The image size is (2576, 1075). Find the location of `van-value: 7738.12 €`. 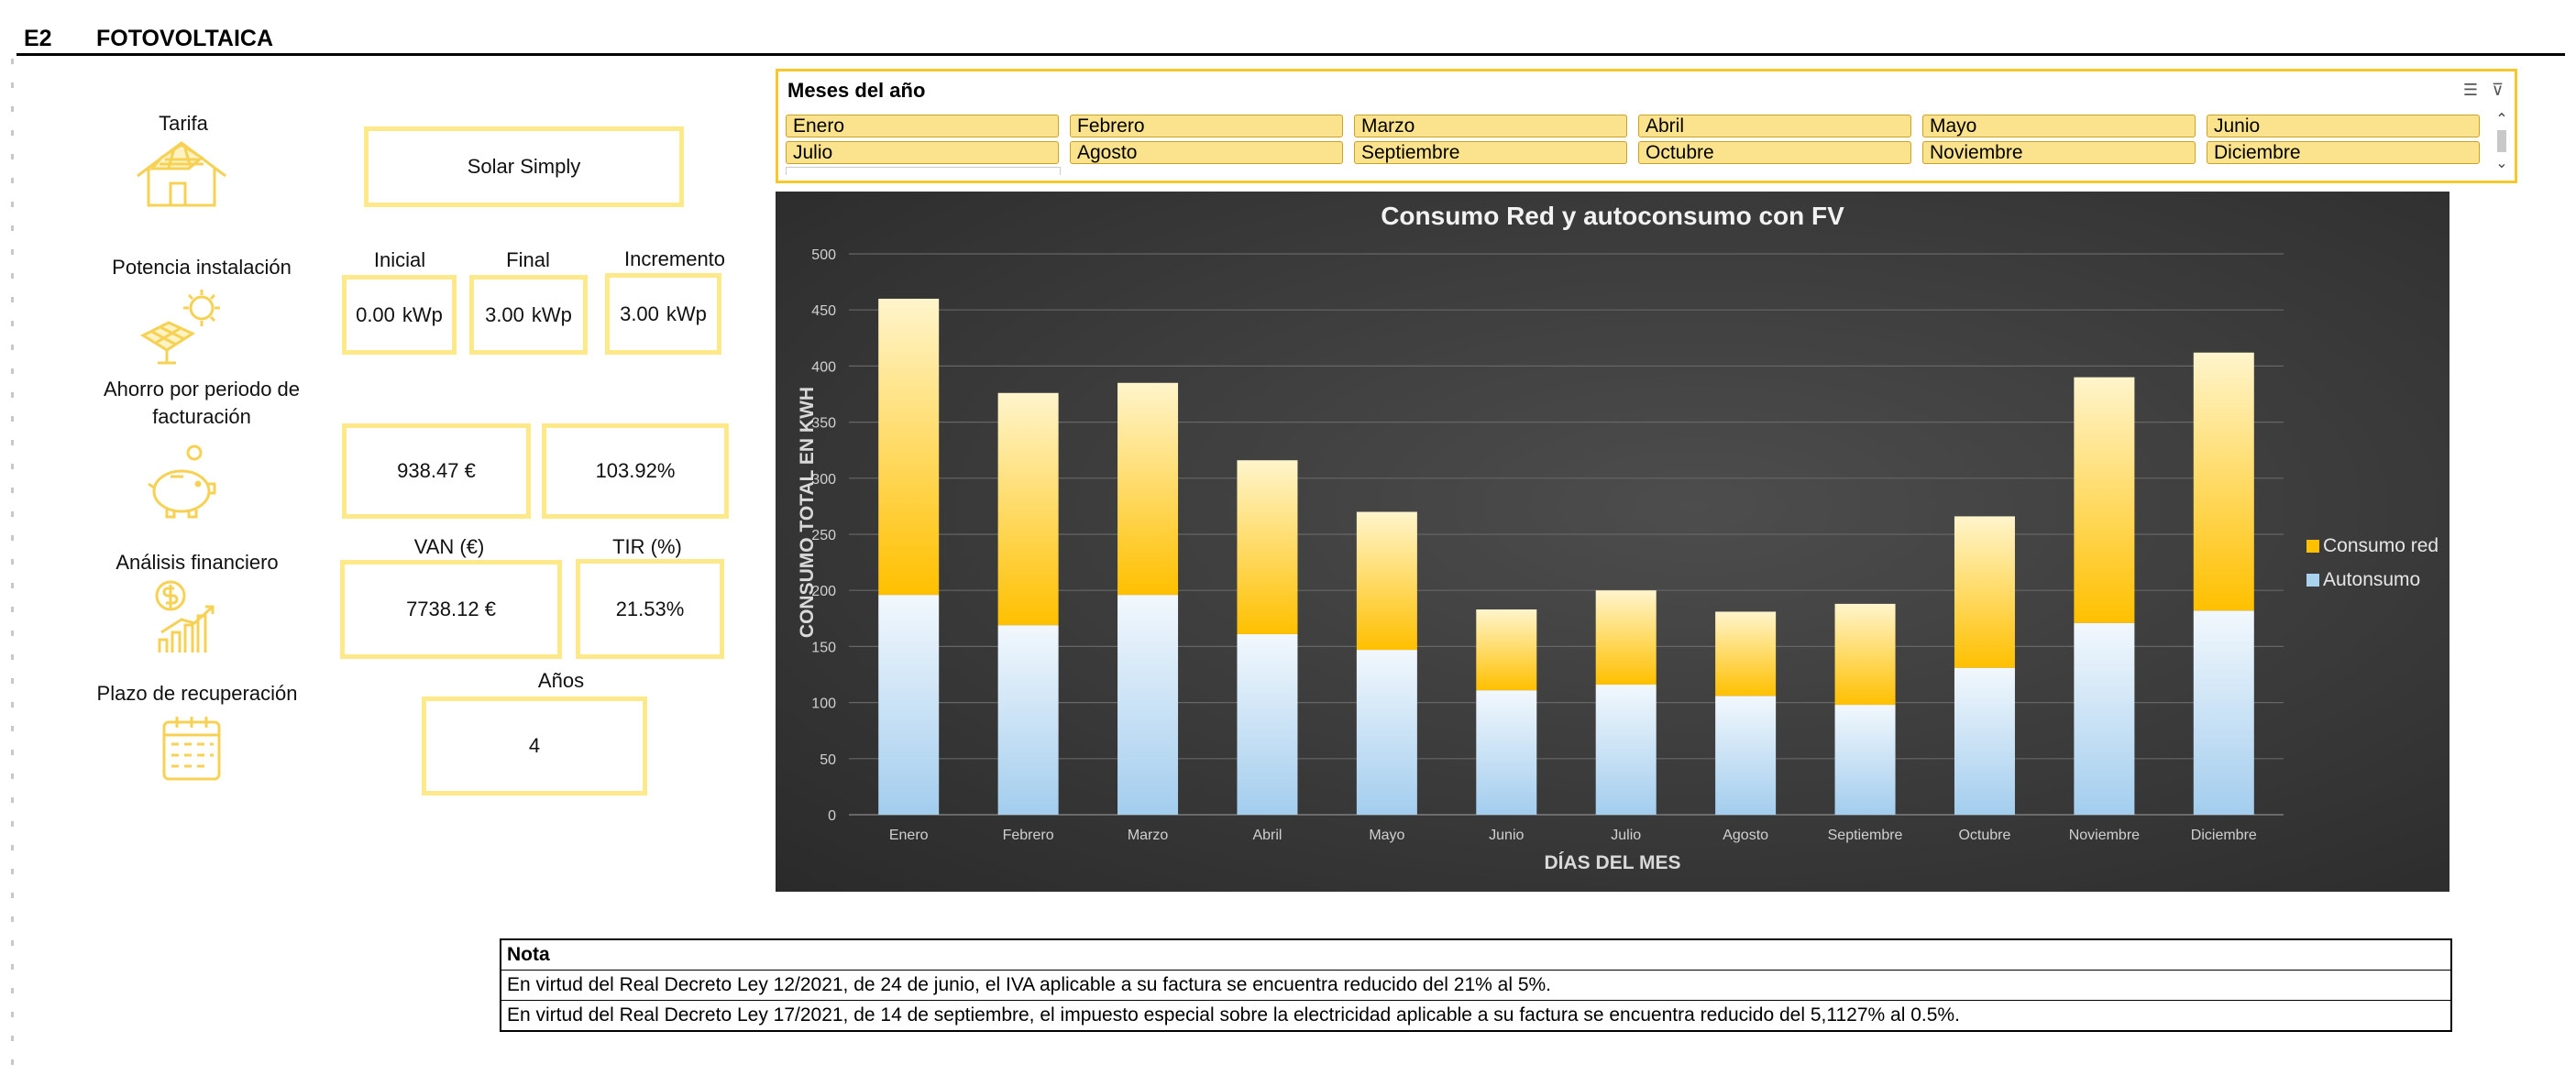

van-value: 7738.12 € is located at coordinates (451, 609).